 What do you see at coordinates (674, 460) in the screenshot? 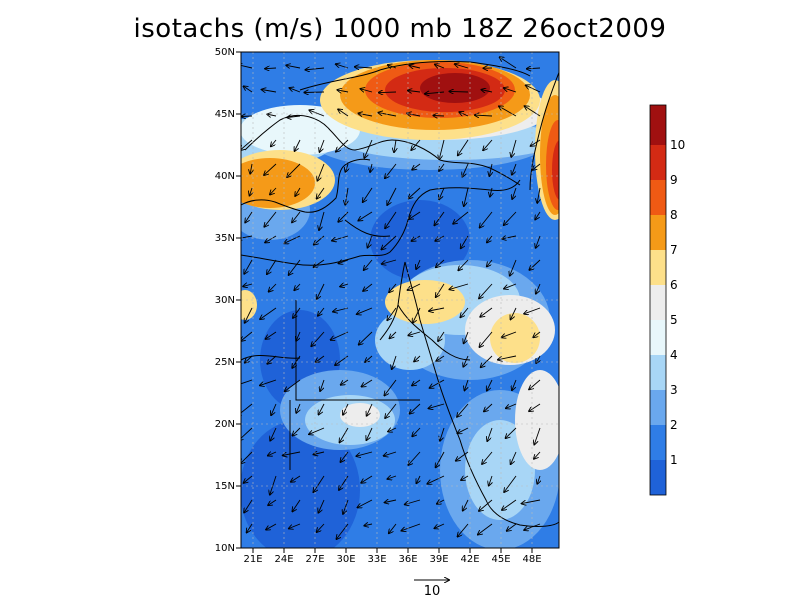
I see `colorbar-label: 1` at bounding box center [674, 460].